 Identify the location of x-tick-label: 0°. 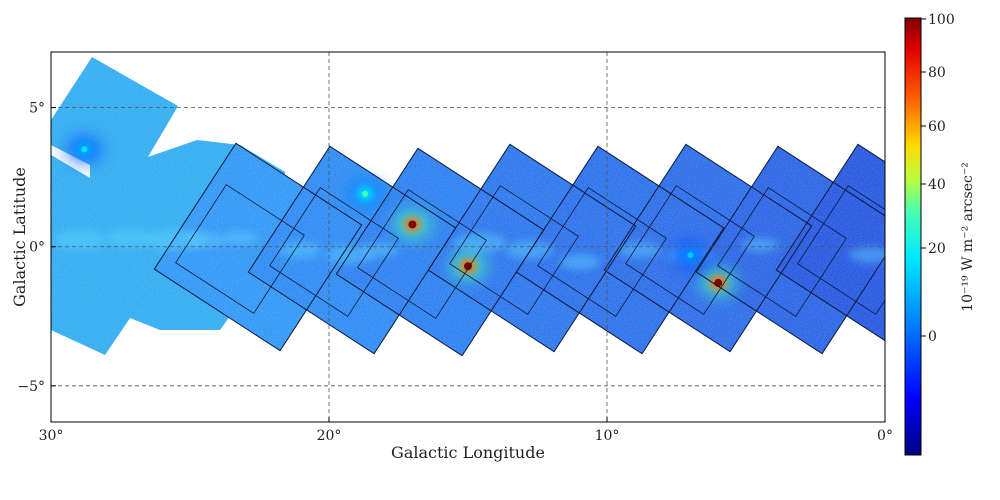
(885, 436).